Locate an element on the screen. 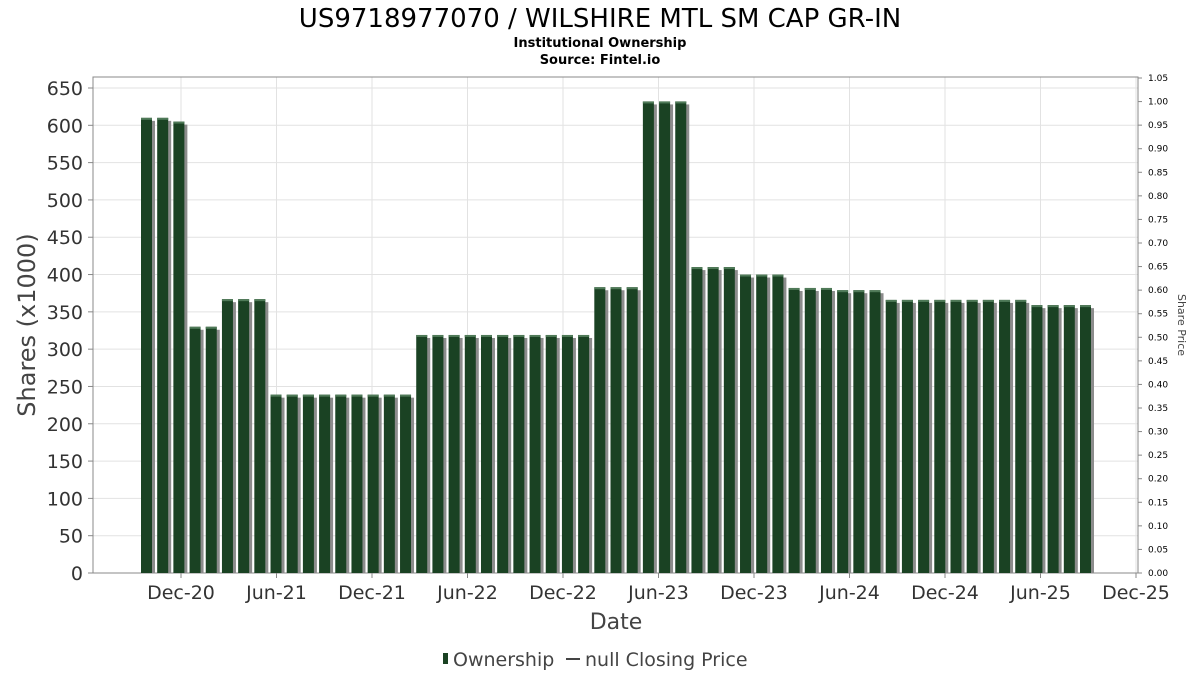 This screenshot has height=675, width=1200. x-tick-label: Dec-22 is located at coordinates (563, 593).